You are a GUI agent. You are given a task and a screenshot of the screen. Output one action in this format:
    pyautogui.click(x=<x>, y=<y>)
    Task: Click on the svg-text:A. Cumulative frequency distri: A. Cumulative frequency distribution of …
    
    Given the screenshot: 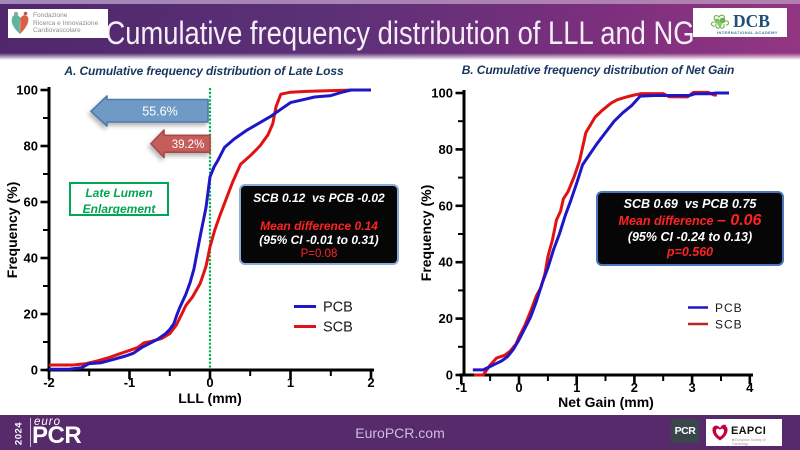 What is the action you would take?
    pyautogui.click(x=203, y=71)
    